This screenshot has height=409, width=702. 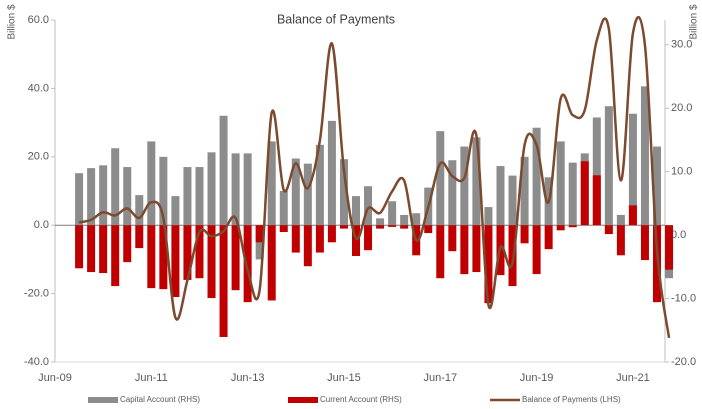 I want to click on x-tick-label: Jun-17, so click(x=440, y=378).